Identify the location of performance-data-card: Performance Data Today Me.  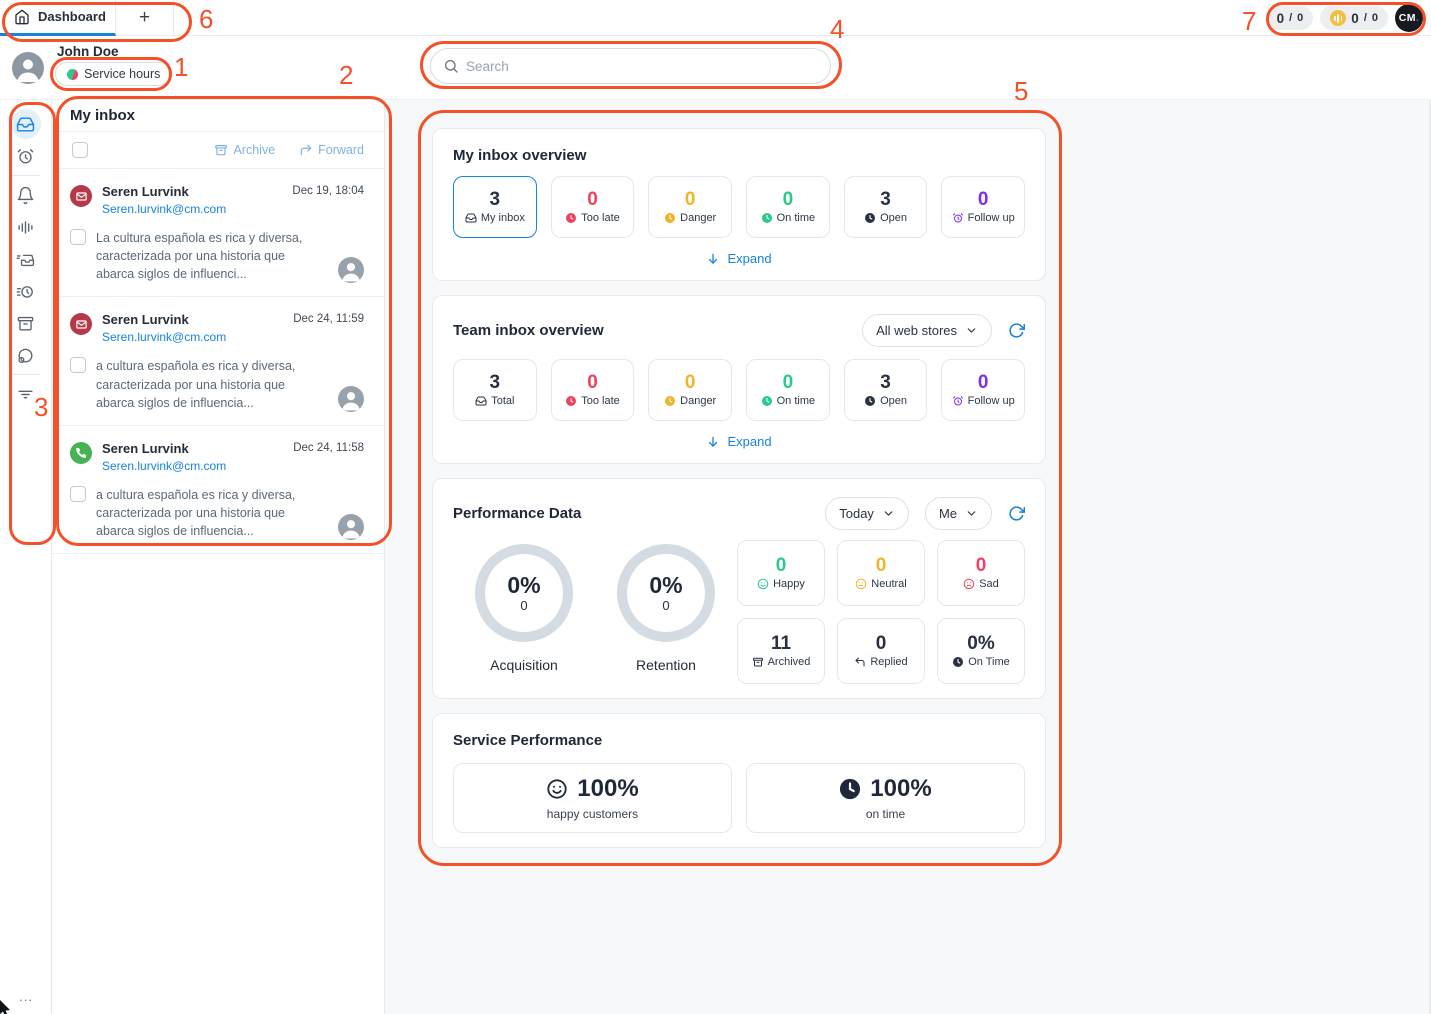
(739, 588).